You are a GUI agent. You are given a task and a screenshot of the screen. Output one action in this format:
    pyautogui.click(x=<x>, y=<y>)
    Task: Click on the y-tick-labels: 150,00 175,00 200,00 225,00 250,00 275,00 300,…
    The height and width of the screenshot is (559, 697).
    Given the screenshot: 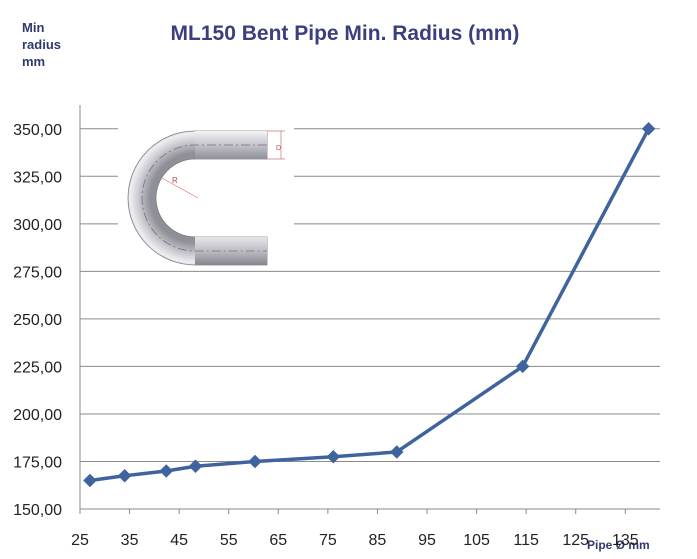 What is the action you would take?
    pyautogui.click(x=37, y=320)
    